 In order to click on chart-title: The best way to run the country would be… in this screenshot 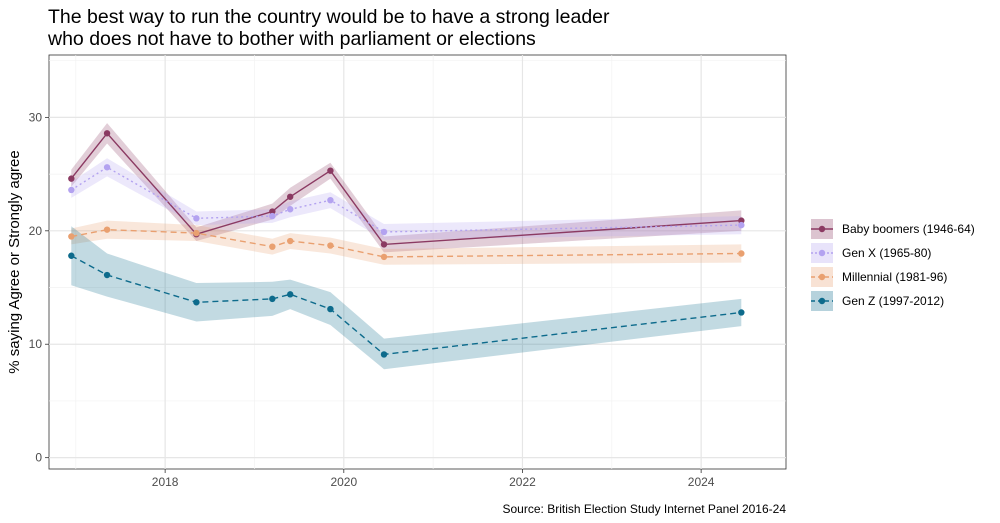, I will do `click(329, 28)`.